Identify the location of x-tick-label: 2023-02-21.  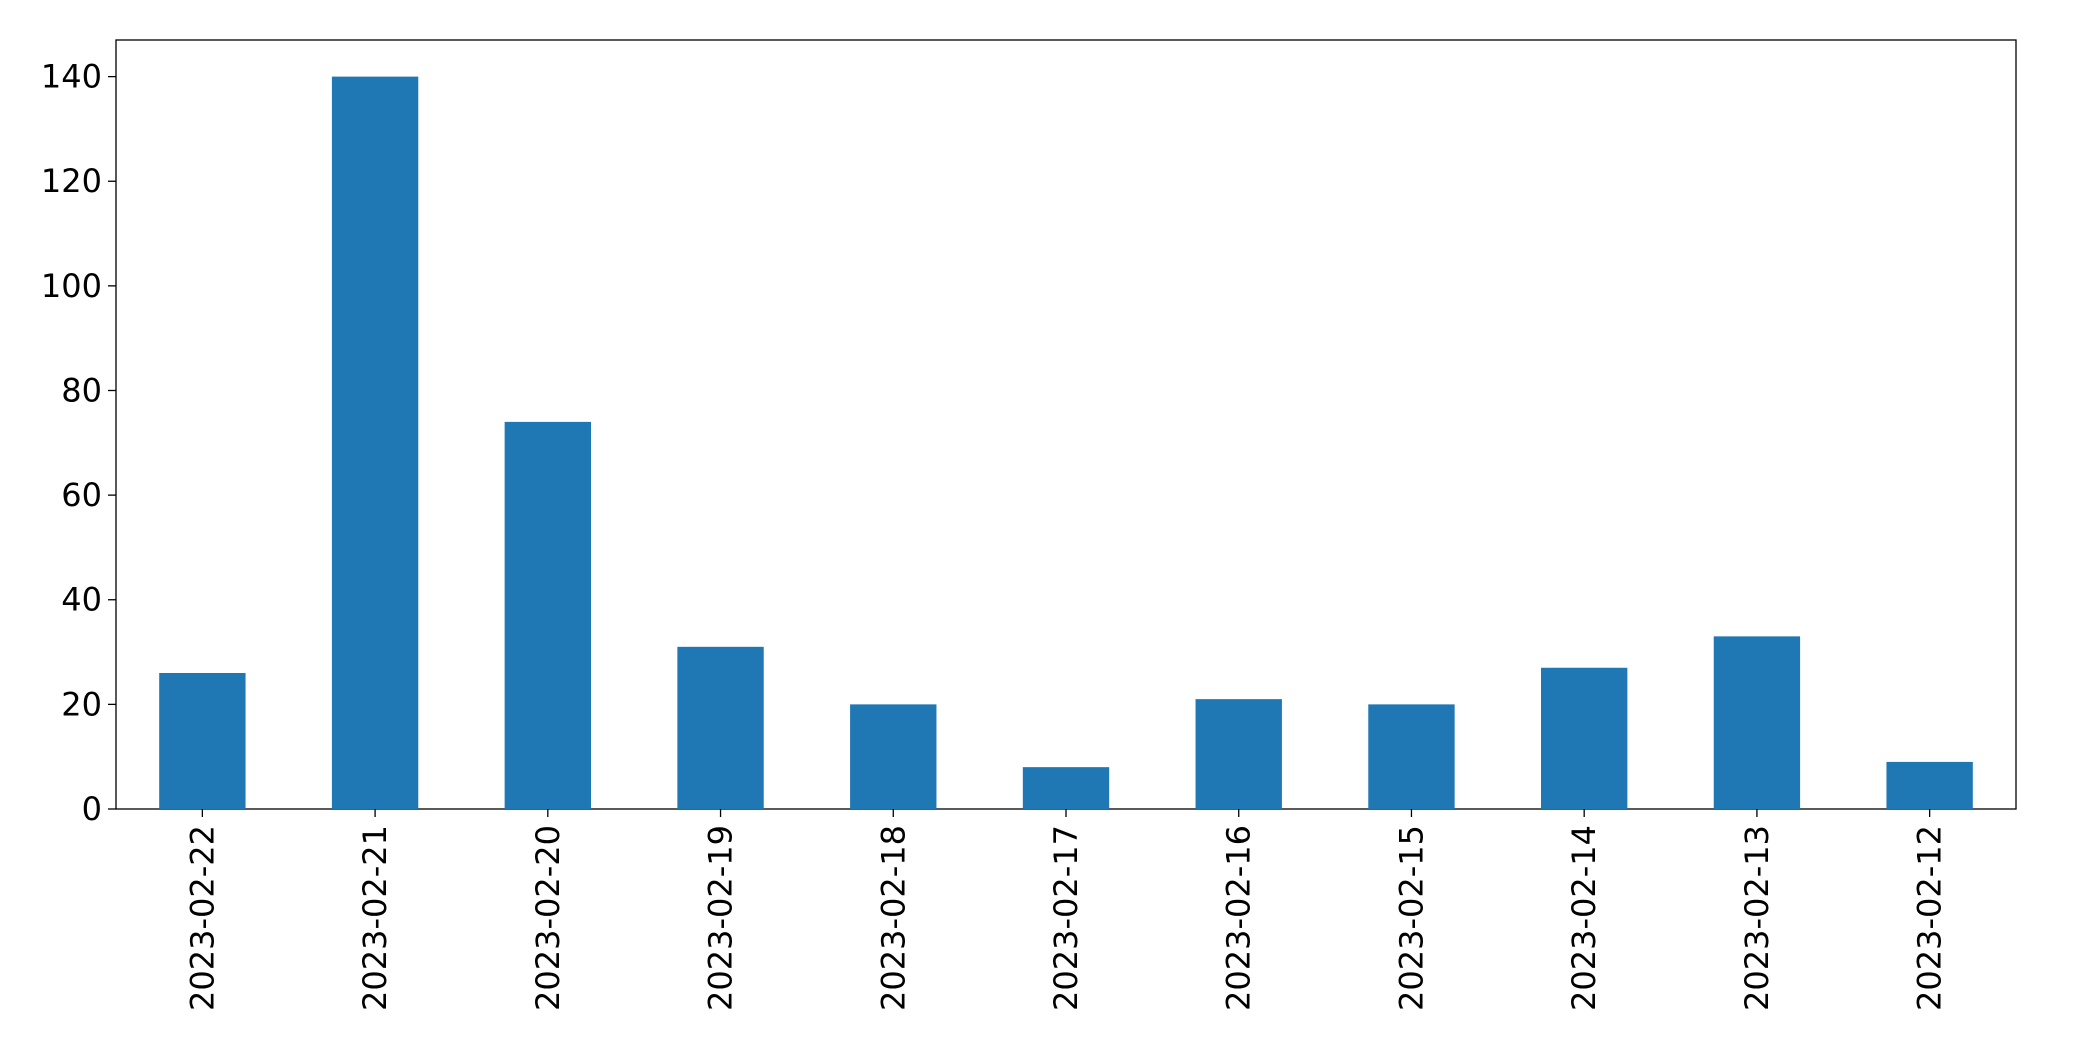
(375, 918).